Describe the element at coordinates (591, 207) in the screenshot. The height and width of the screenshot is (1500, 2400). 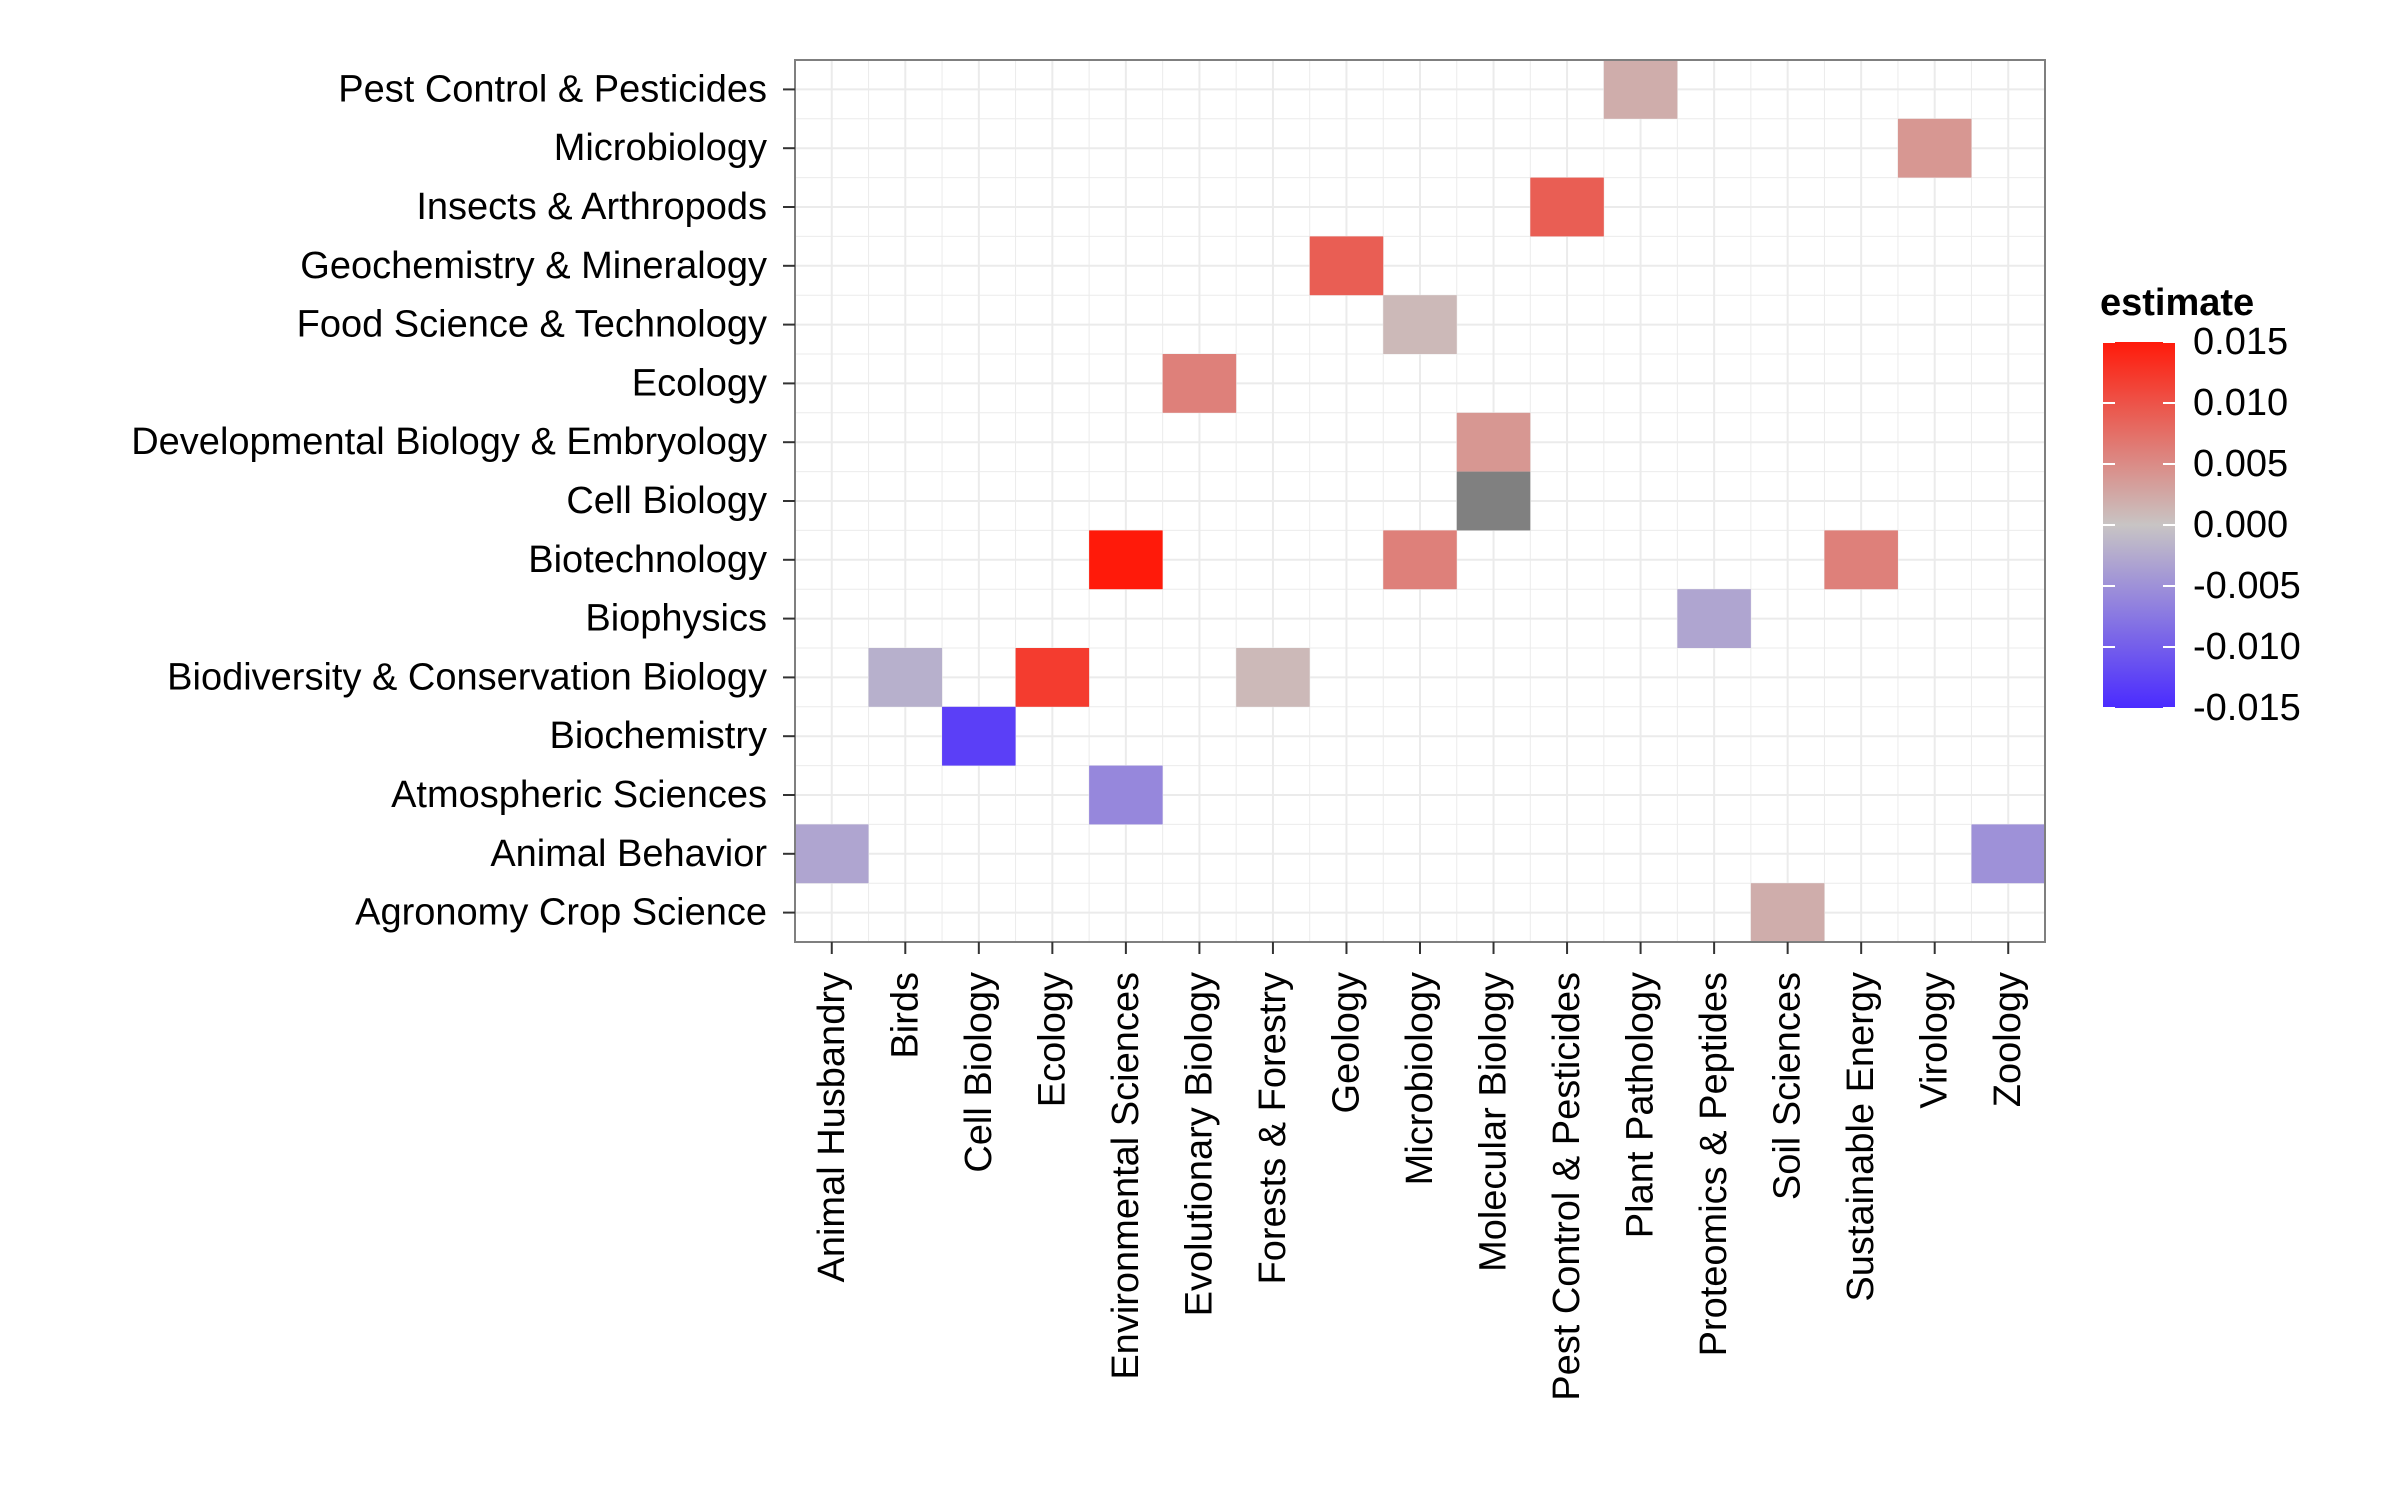
I see `y-tick-label: Insects & Arthropods` at that location.